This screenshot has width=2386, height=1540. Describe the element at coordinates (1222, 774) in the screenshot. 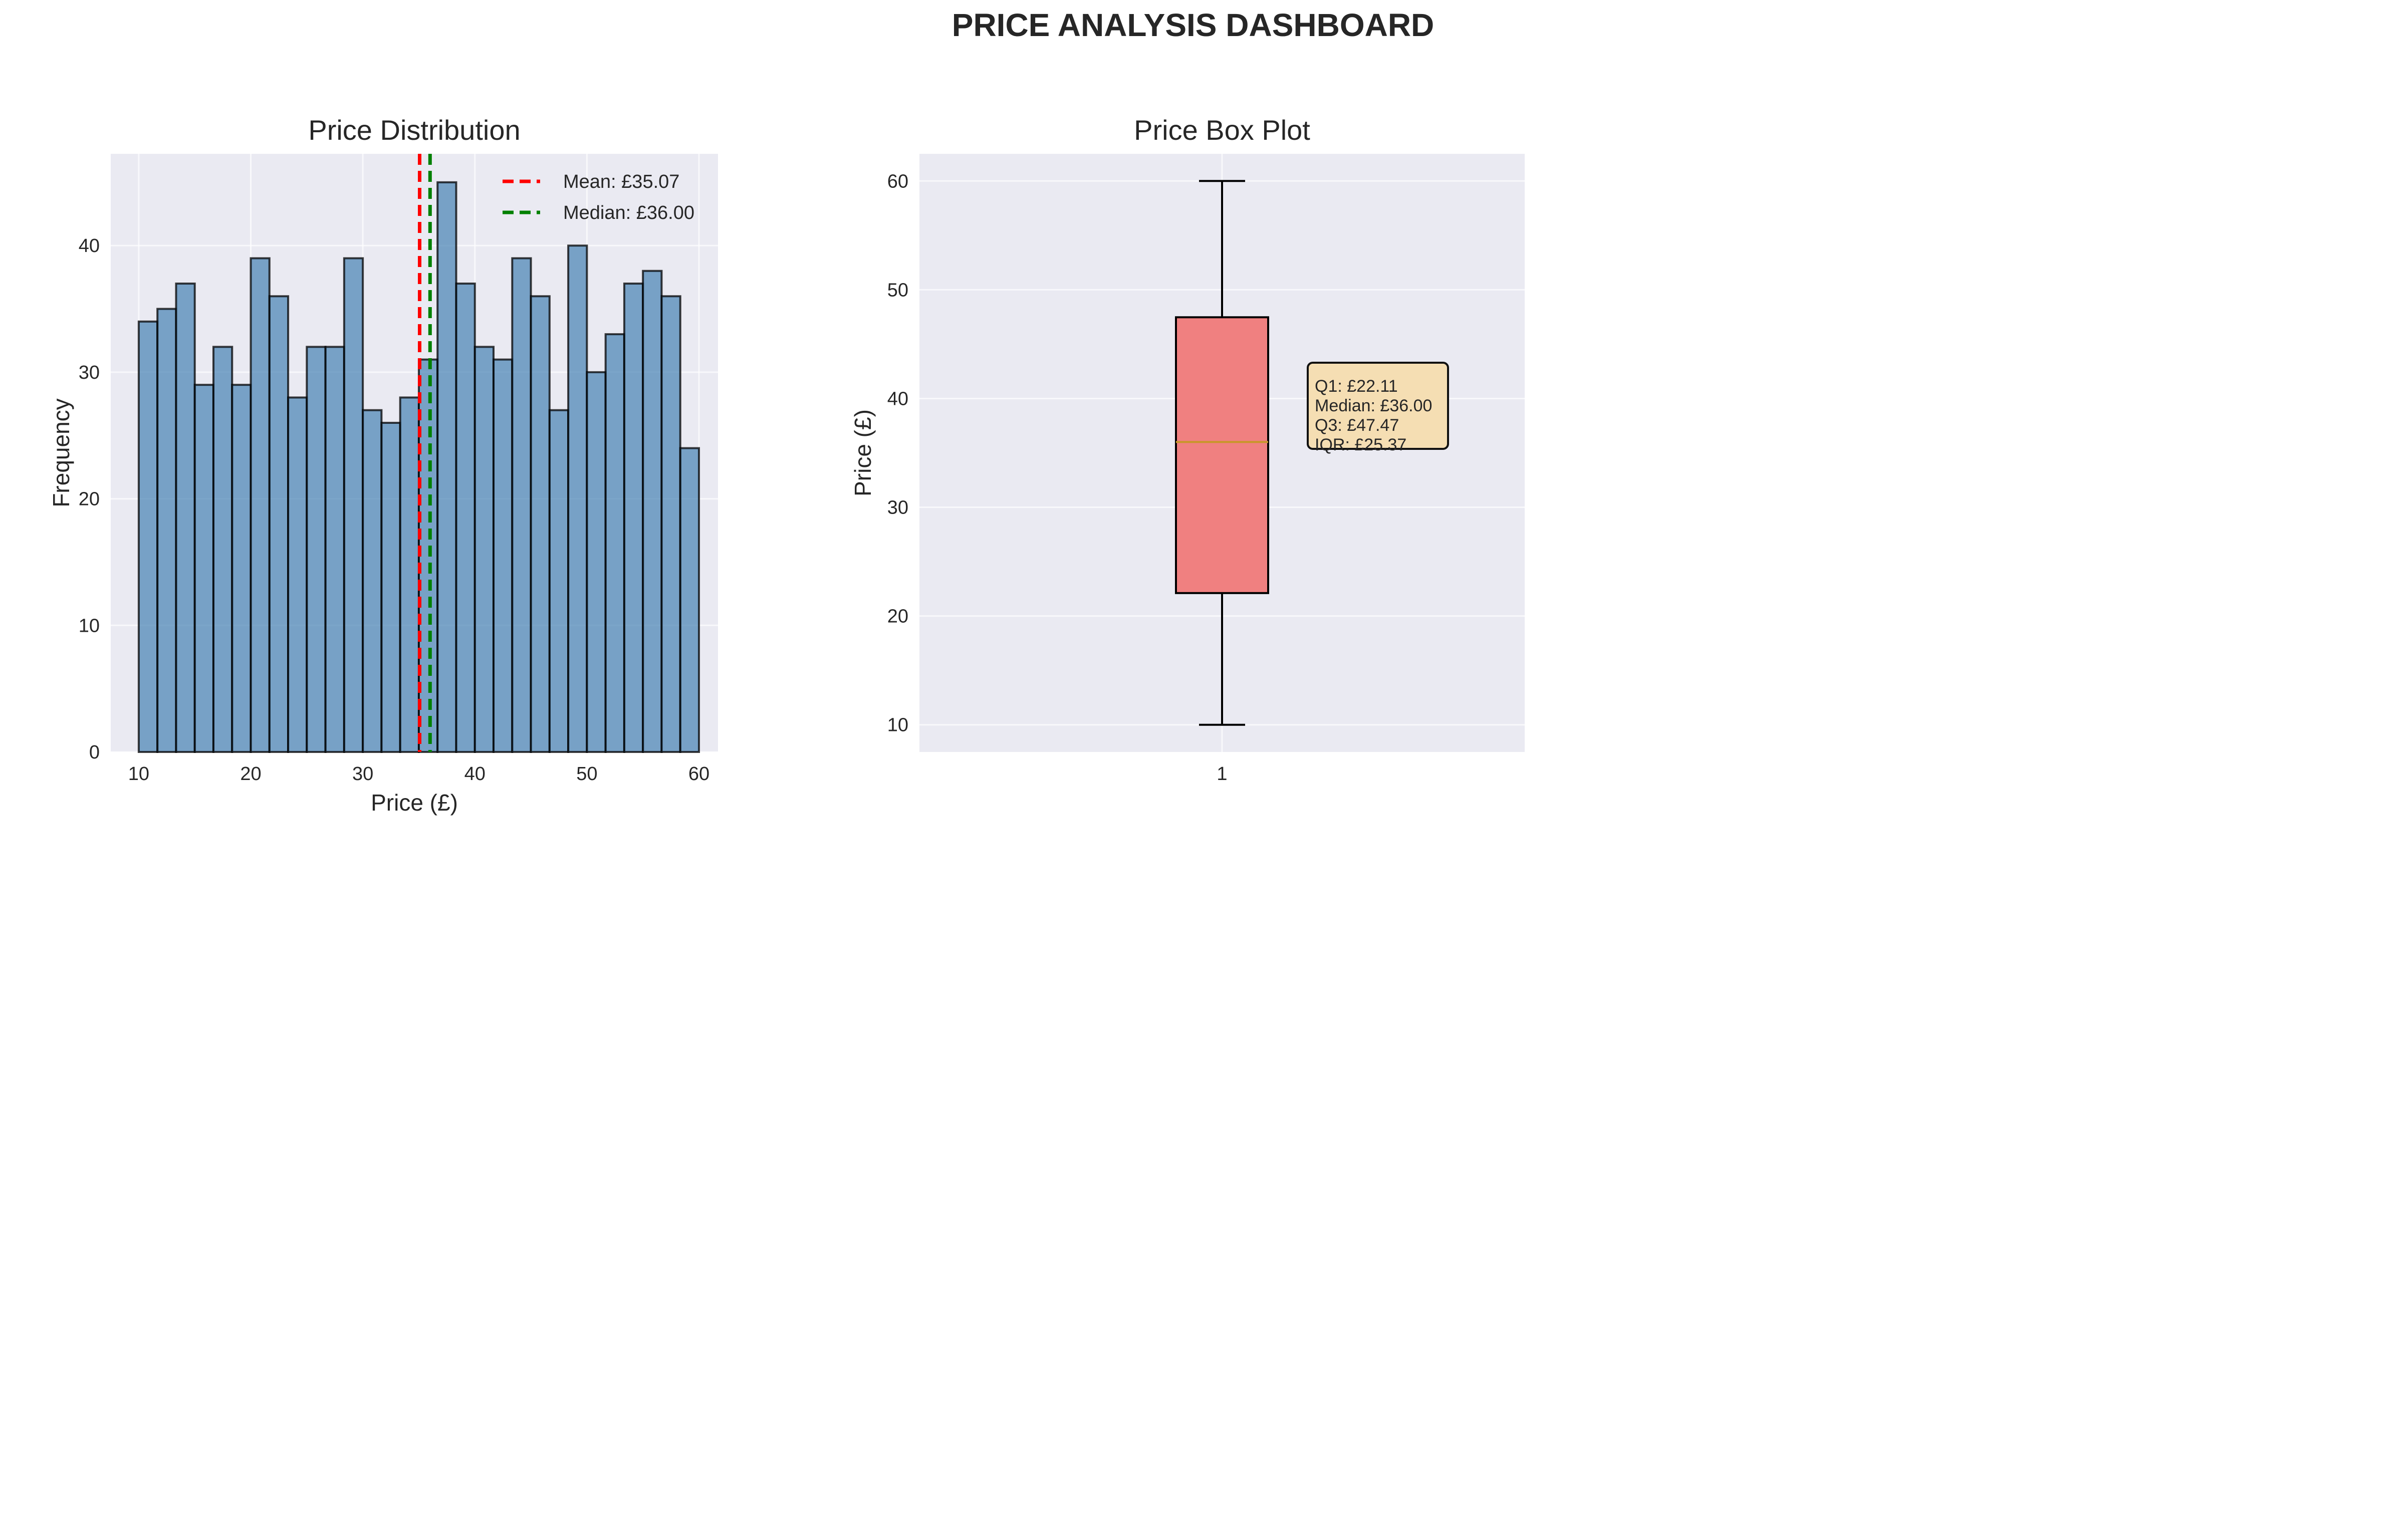

I see `x-tick-label: 1` at that location.